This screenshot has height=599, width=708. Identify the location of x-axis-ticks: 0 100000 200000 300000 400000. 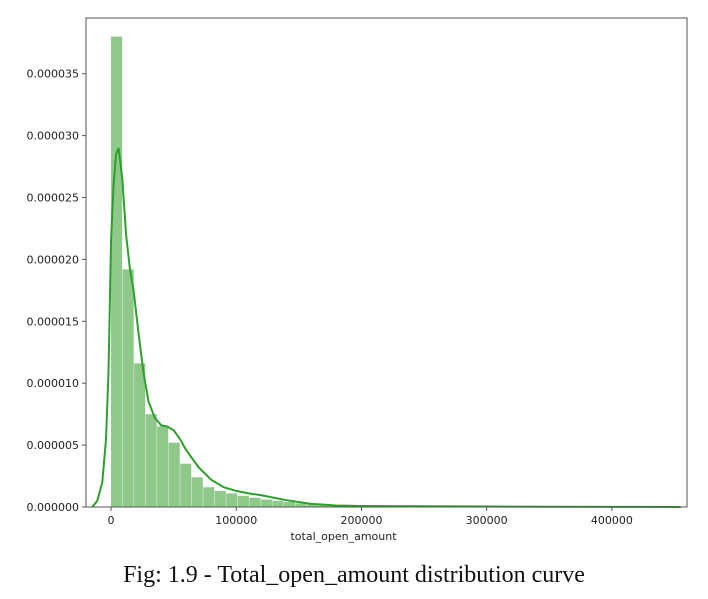
(370, 517).